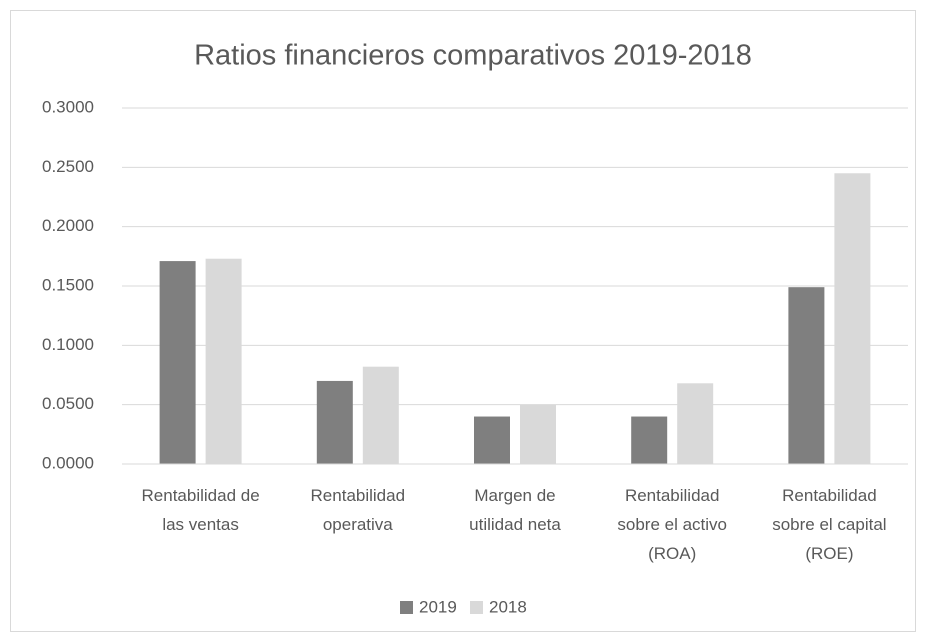  I want to click on legend-label: 2019, so click(438, 606).